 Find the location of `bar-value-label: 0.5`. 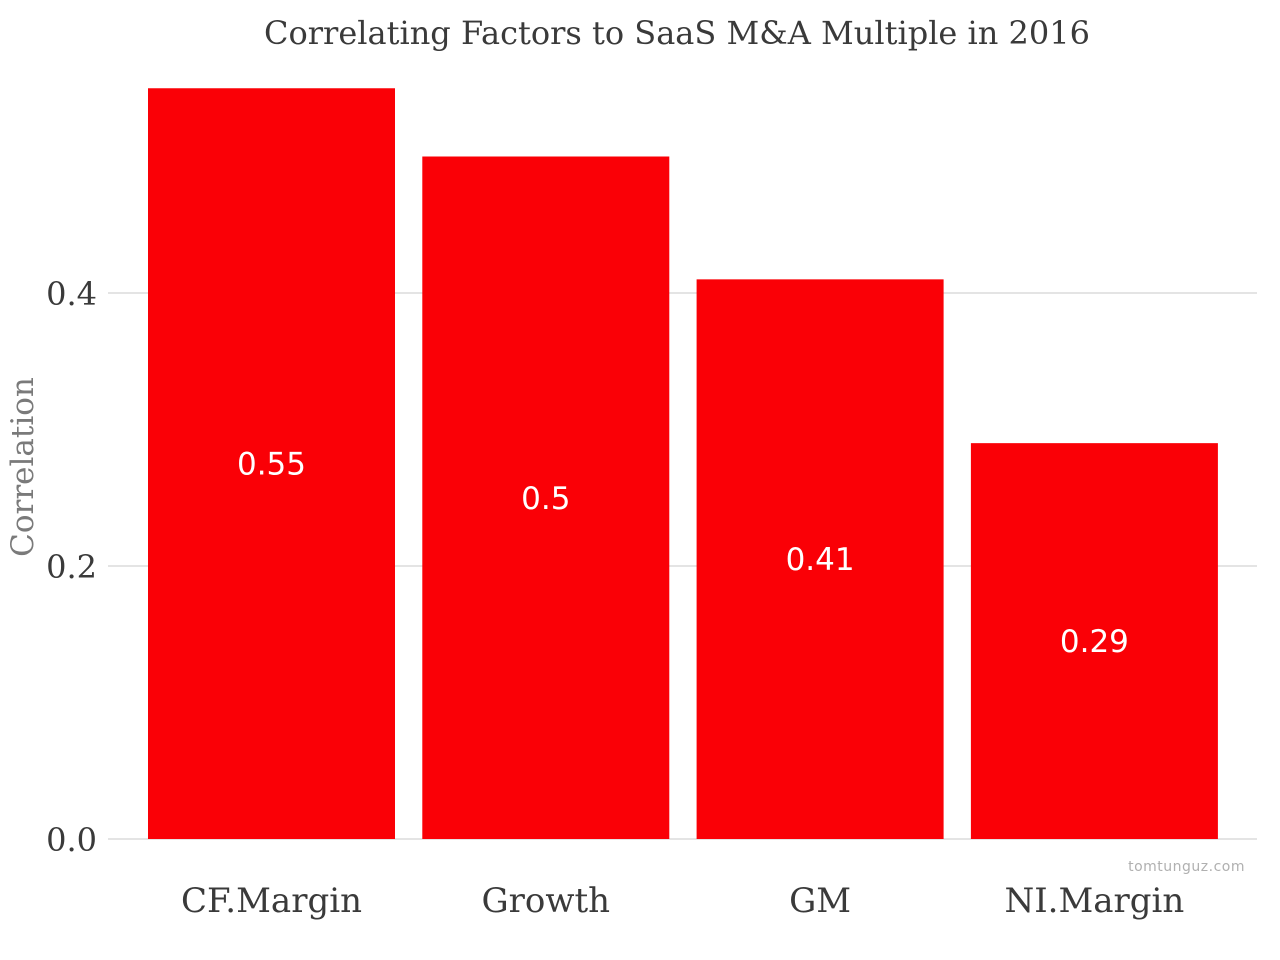

bar-value-label: 0.5 is located at coordinates (545, 499).